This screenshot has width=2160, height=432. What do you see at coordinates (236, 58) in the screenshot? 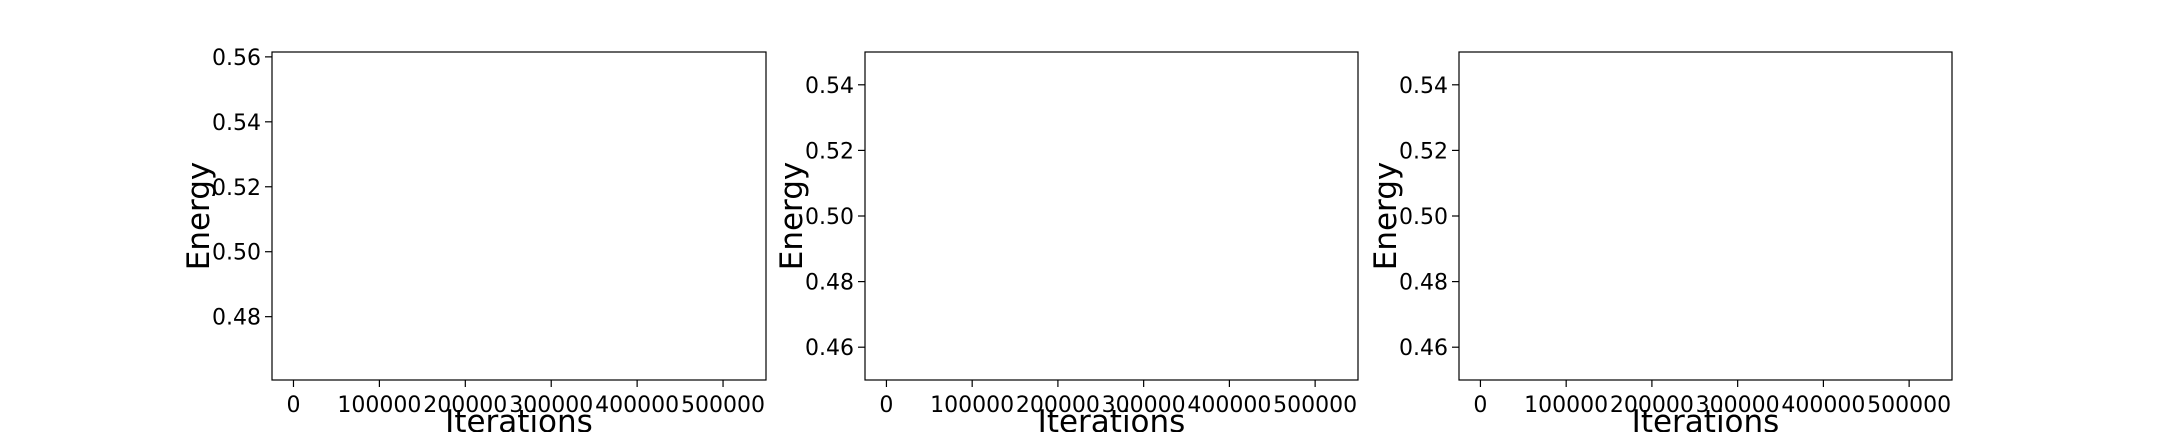
I see `y-tick-label: 0.56` at bounding box center [236, 58].